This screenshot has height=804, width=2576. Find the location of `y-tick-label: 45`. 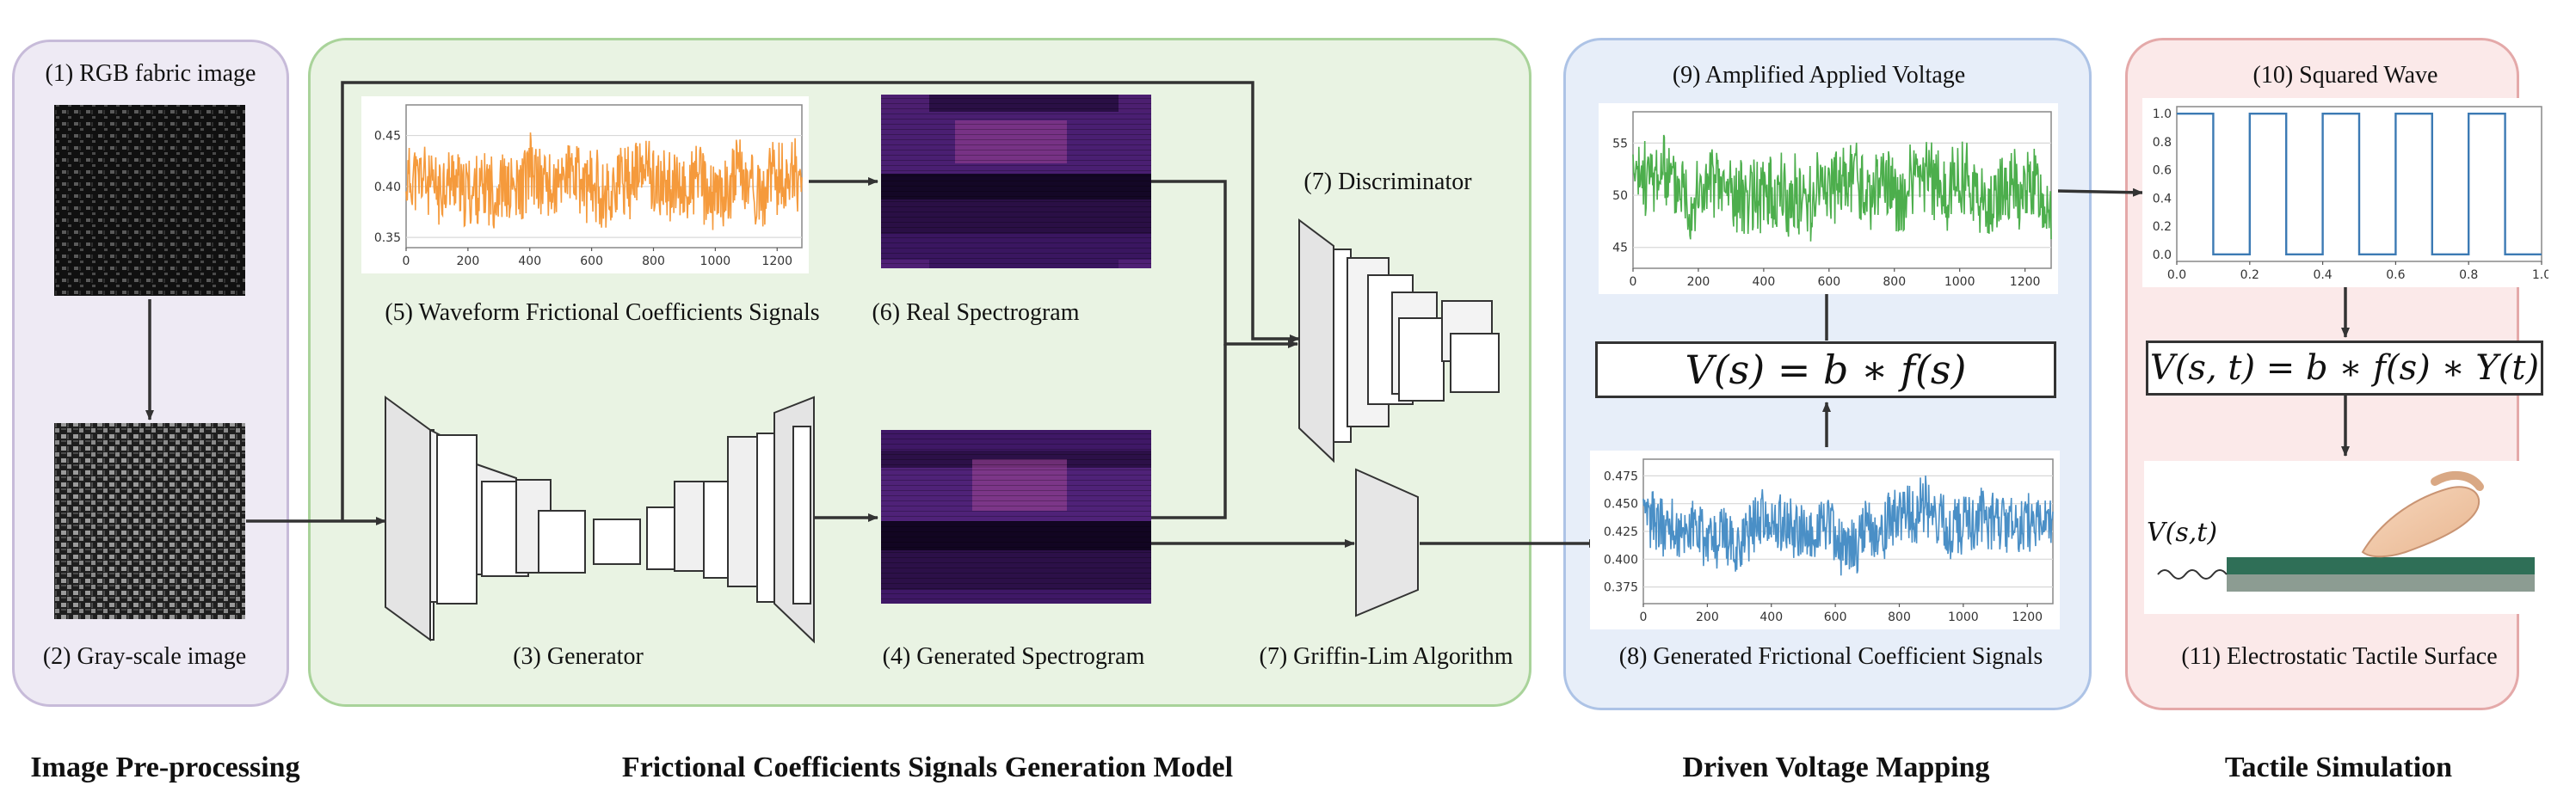

y-tick-label: 45 is located at coordinates (1620, 248).